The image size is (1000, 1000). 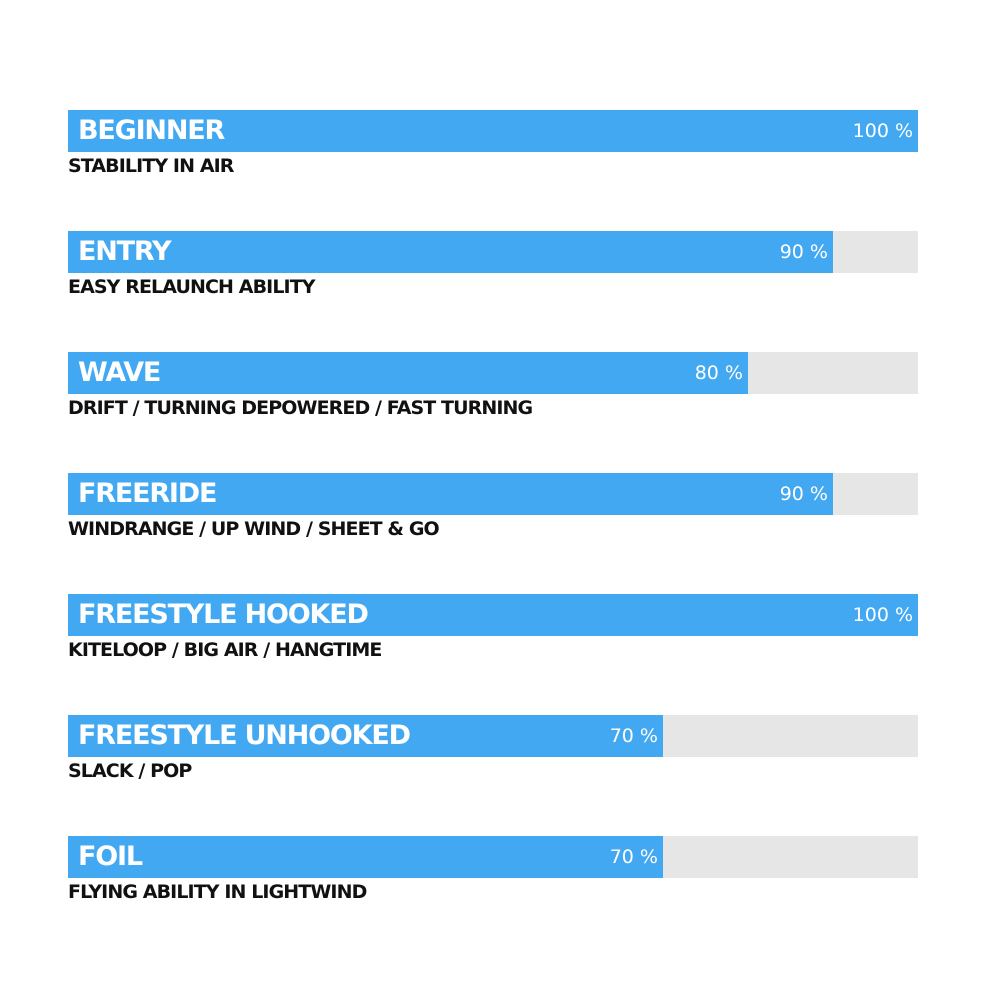 I want to click on bar-label: FREERIDE, so click(x=147, y=493).